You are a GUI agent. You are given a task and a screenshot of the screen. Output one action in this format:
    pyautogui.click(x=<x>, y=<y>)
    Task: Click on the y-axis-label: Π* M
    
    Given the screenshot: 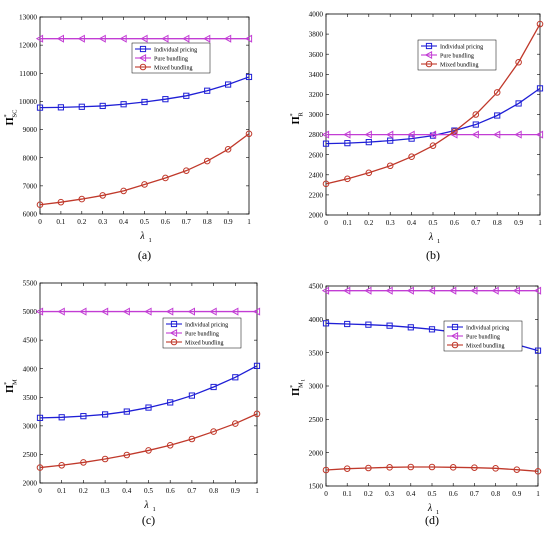 What is the action you would take?
    pyautogui.click(x=11, y=386)
    